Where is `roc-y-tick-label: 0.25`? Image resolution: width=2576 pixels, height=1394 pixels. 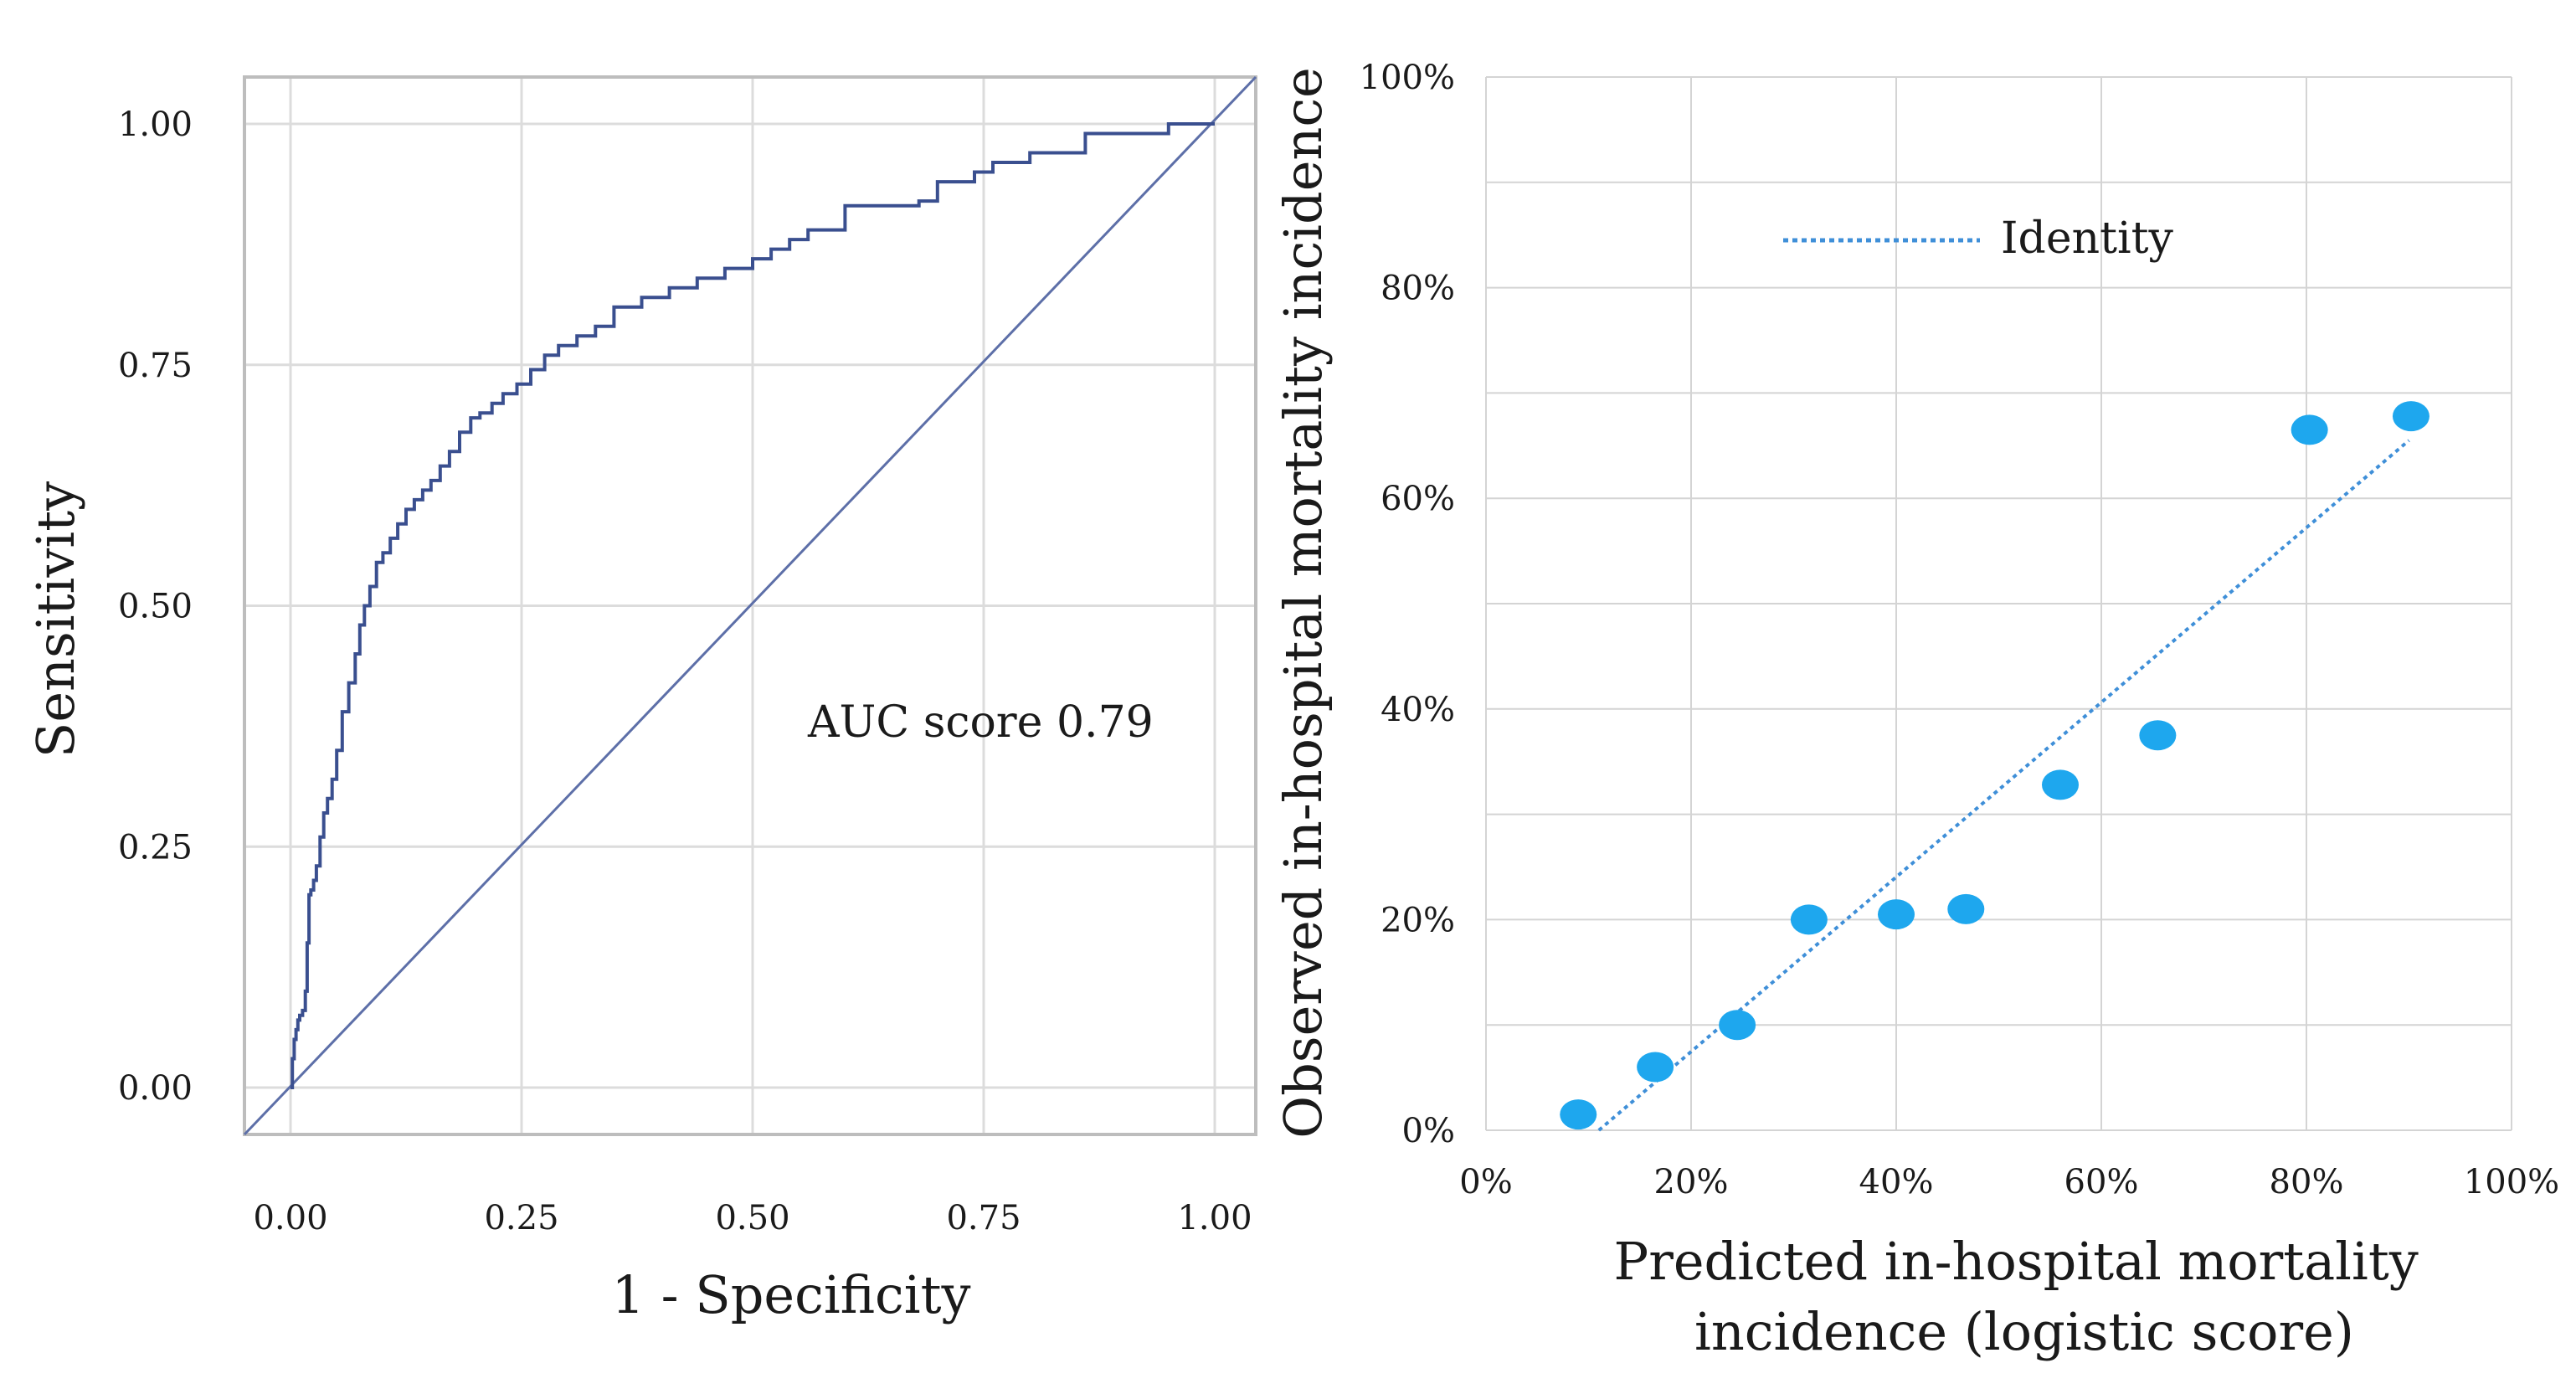 roc-y-tick-label: 0.25 is located at coordinates (155, 847).